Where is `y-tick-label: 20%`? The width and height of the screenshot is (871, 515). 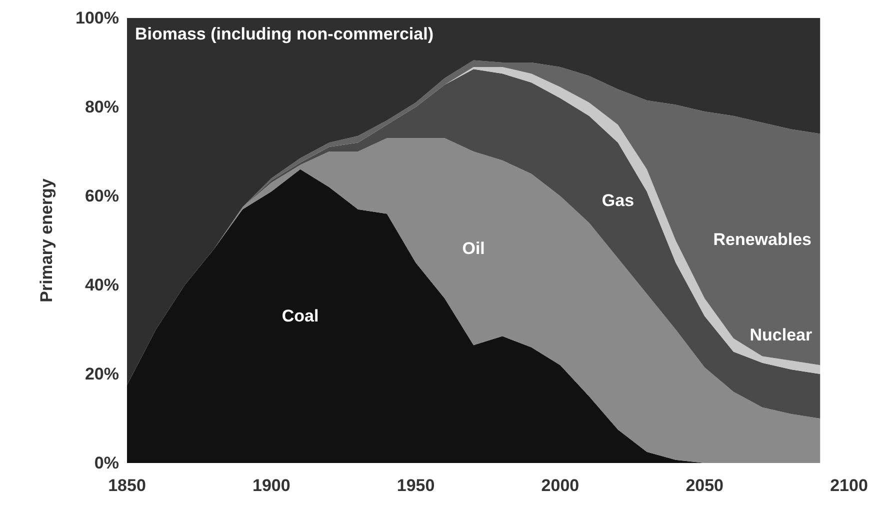
y-tick-label: 20% is located at coordinates (101, 374).